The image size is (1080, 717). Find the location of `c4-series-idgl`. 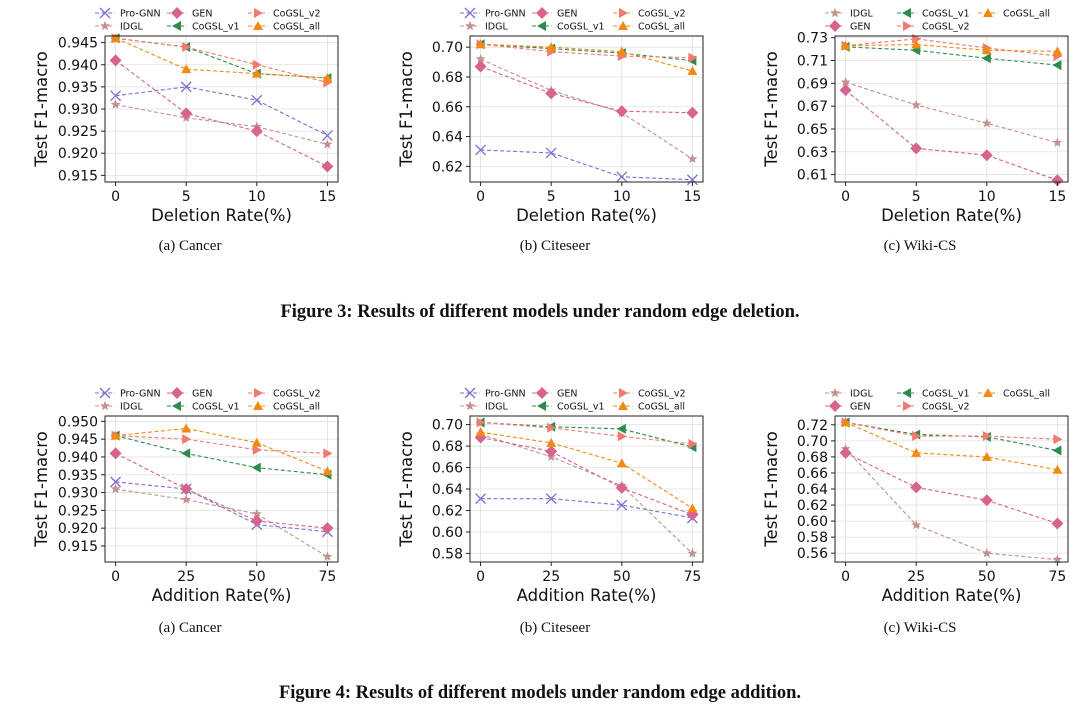

c4-series-idgl is located at coordinates (586, 493).